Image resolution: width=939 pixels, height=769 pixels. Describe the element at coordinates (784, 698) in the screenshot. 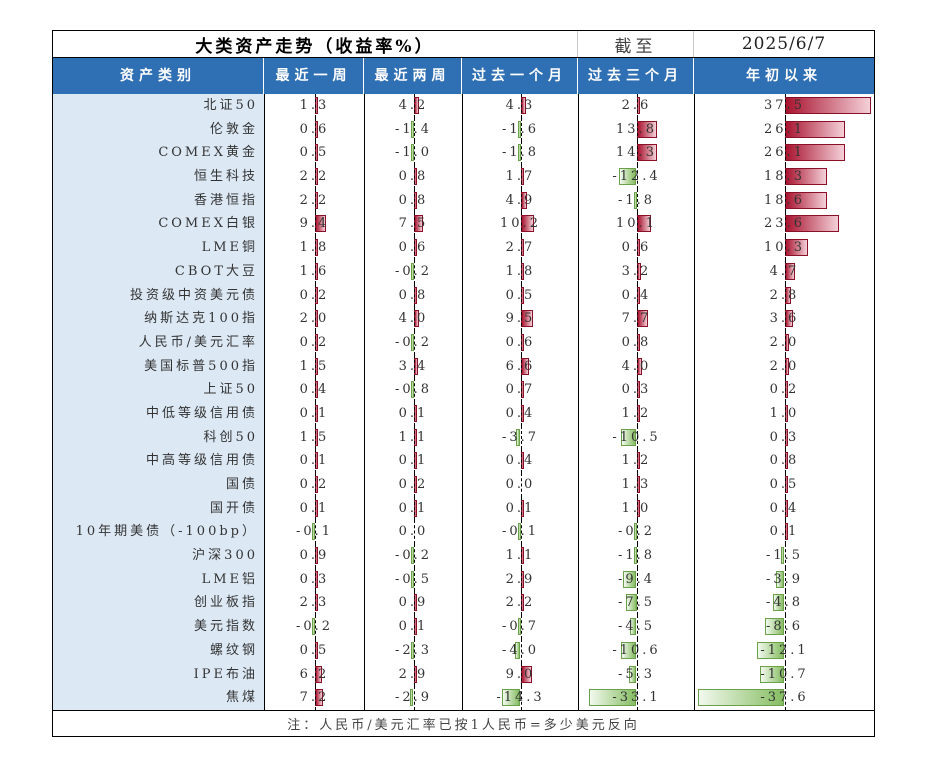

I see `value-text: -37.6` at that location.